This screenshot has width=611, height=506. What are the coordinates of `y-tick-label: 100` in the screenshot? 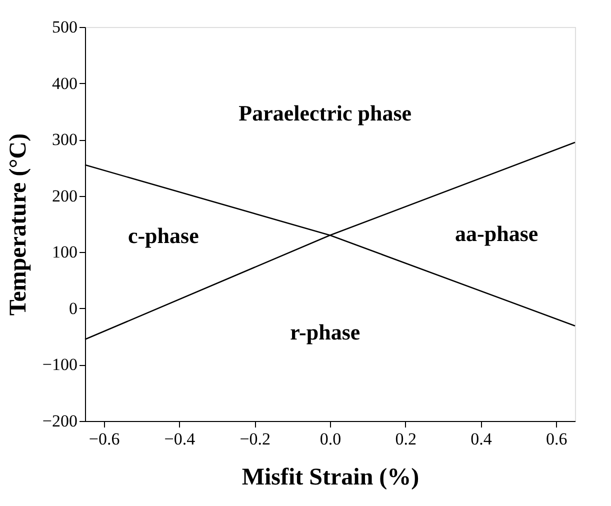 It's located at (65, 252).